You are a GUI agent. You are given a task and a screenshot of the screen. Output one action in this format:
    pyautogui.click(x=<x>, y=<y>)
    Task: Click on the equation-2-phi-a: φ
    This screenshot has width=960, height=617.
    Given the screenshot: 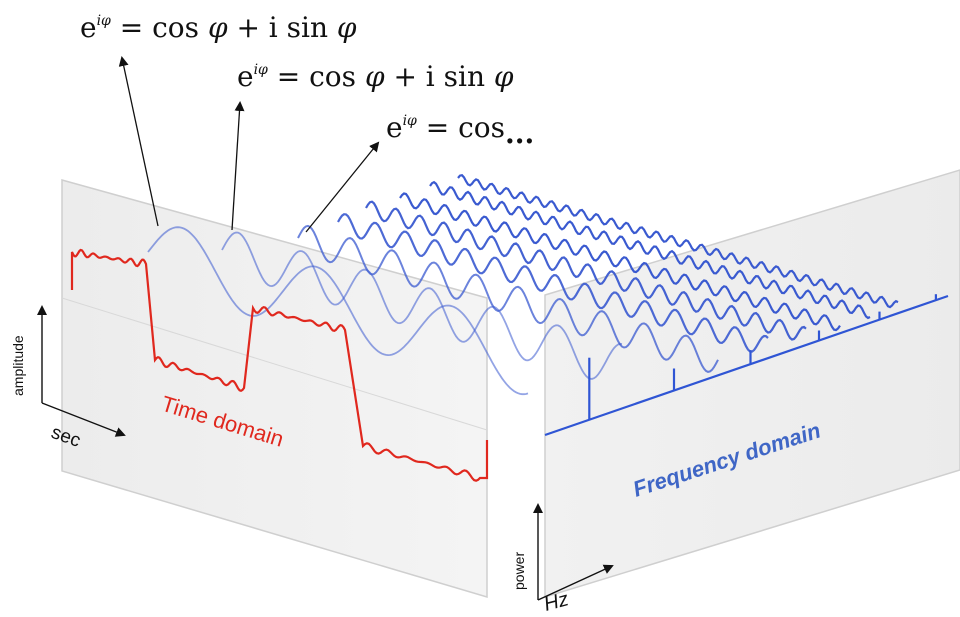 What is the action you would take?
    pyautogui.click(x=375, y=76)
    